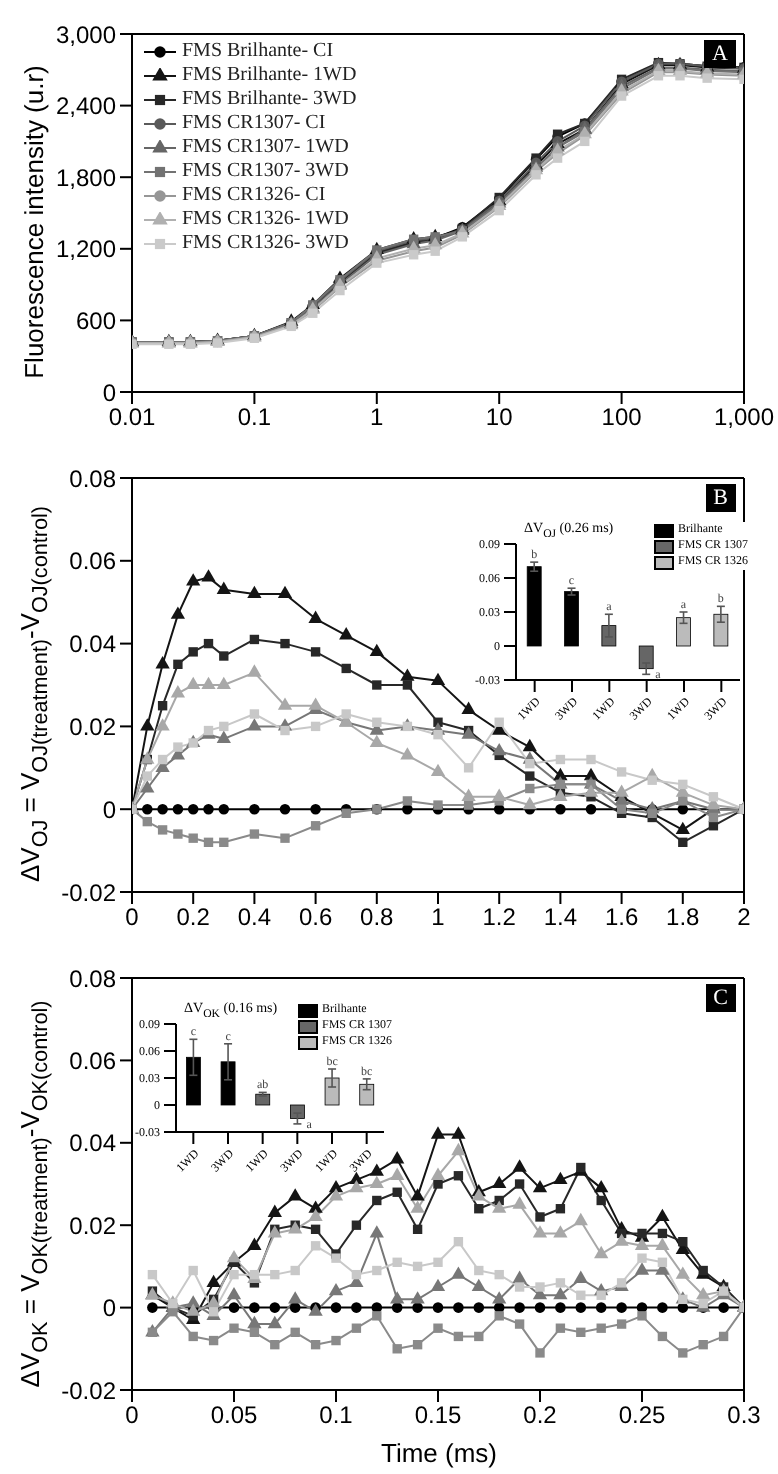 The image size is (778, 1474). What do you see at coordinates (254, 196) in the screenshot?
I see `legend-label: FMS CR1326- CI` at bounding box center [254, 196].